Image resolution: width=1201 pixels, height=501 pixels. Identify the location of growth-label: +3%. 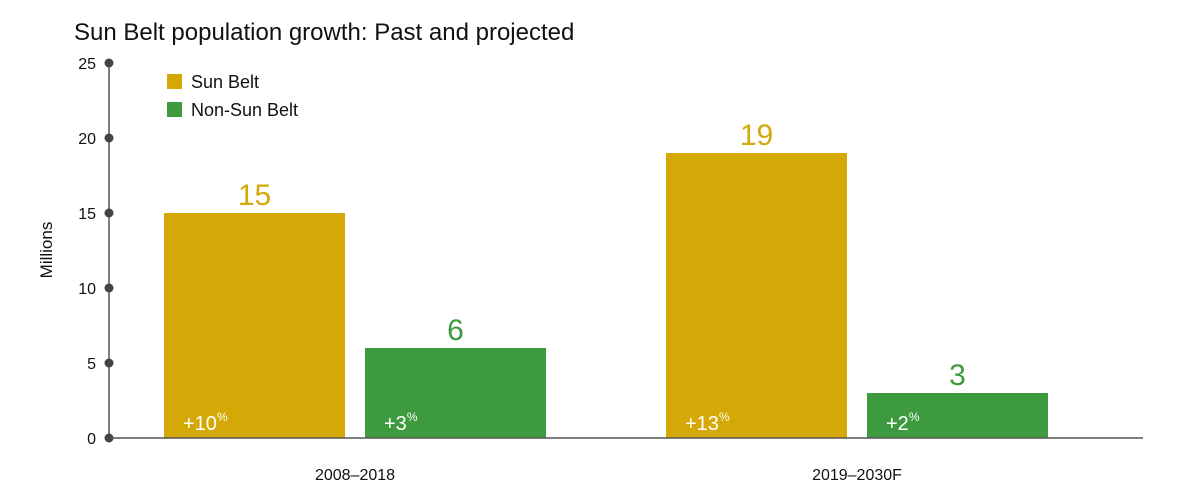
(401, 422).